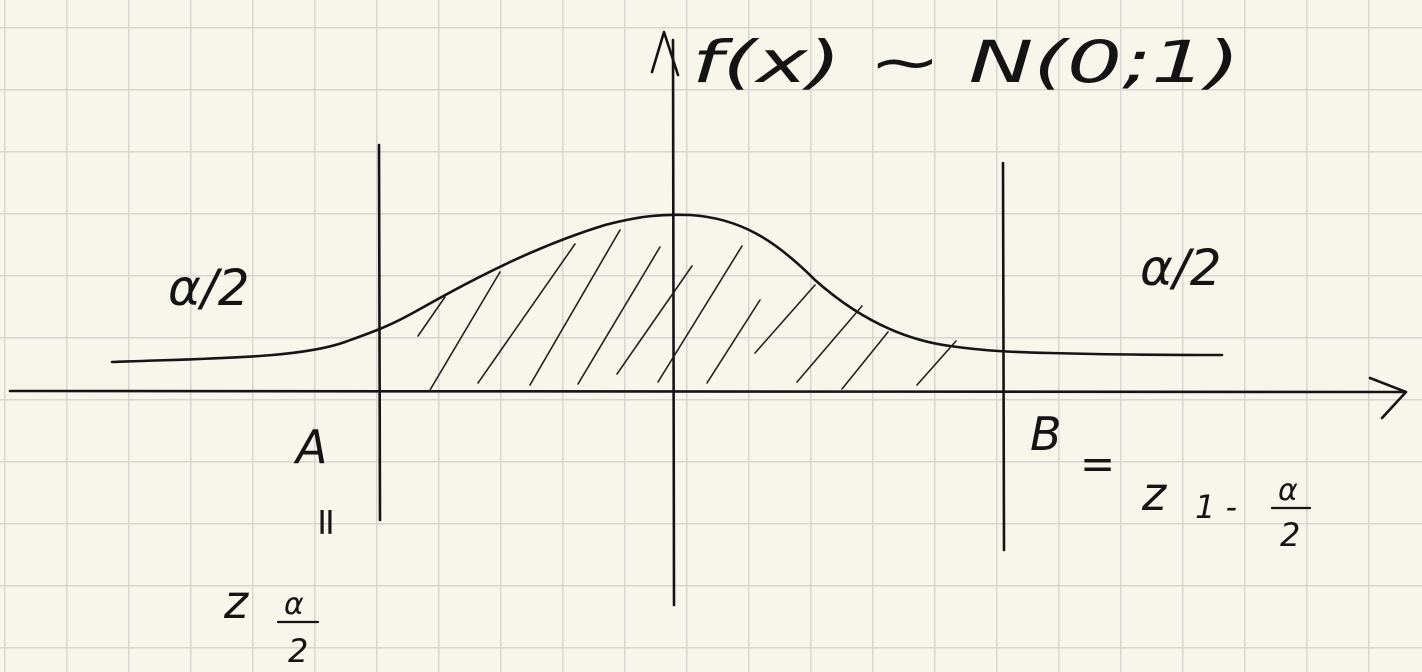 This screenshot has height=672, width=1422. I want to click on point-a-quantile: z α 2, so click(271, 622).